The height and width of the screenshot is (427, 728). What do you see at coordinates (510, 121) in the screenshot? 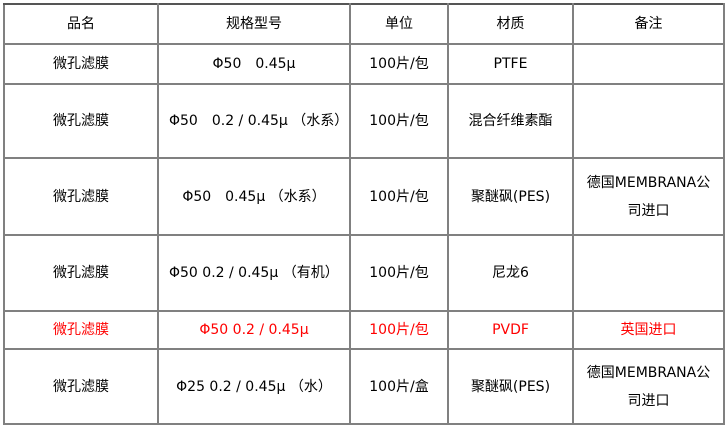
I see `cell-material: 混合纤维素酯` at bounding box center [510, 121].